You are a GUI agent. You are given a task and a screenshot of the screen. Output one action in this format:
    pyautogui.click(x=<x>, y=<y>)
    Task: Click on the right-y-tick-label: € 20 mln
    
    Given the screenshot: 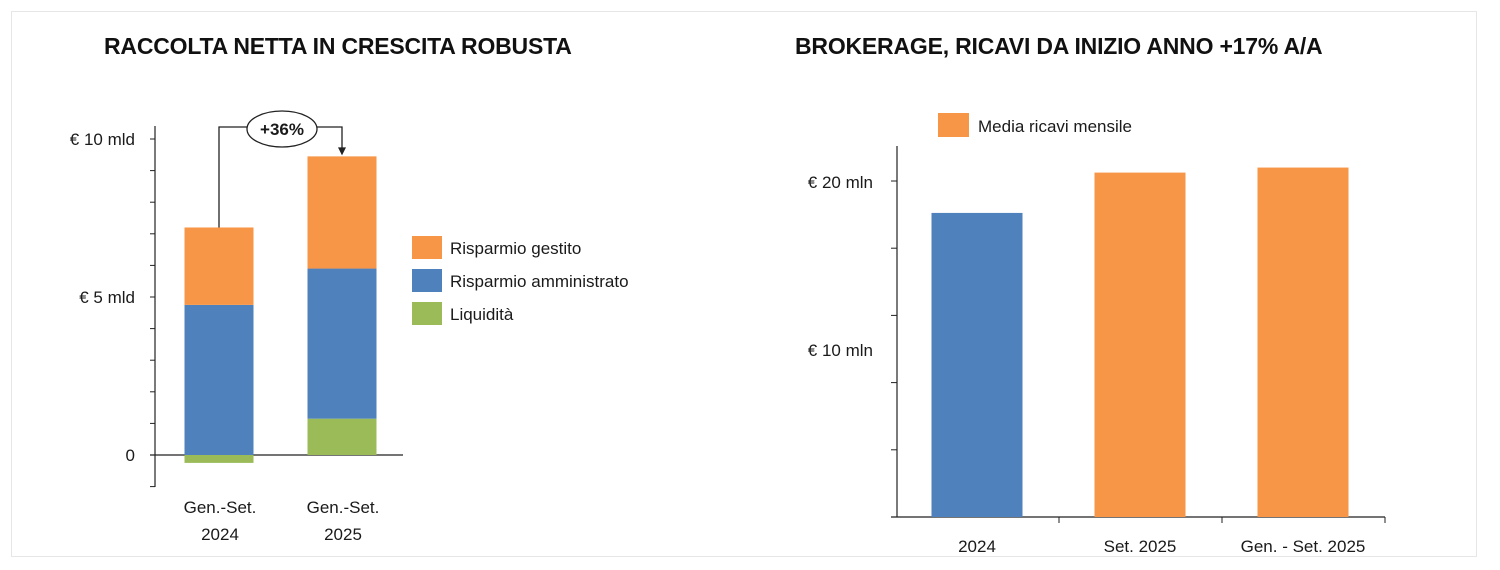 What is the action you would take?
    pyautogui.click(x=840, y=182)
    